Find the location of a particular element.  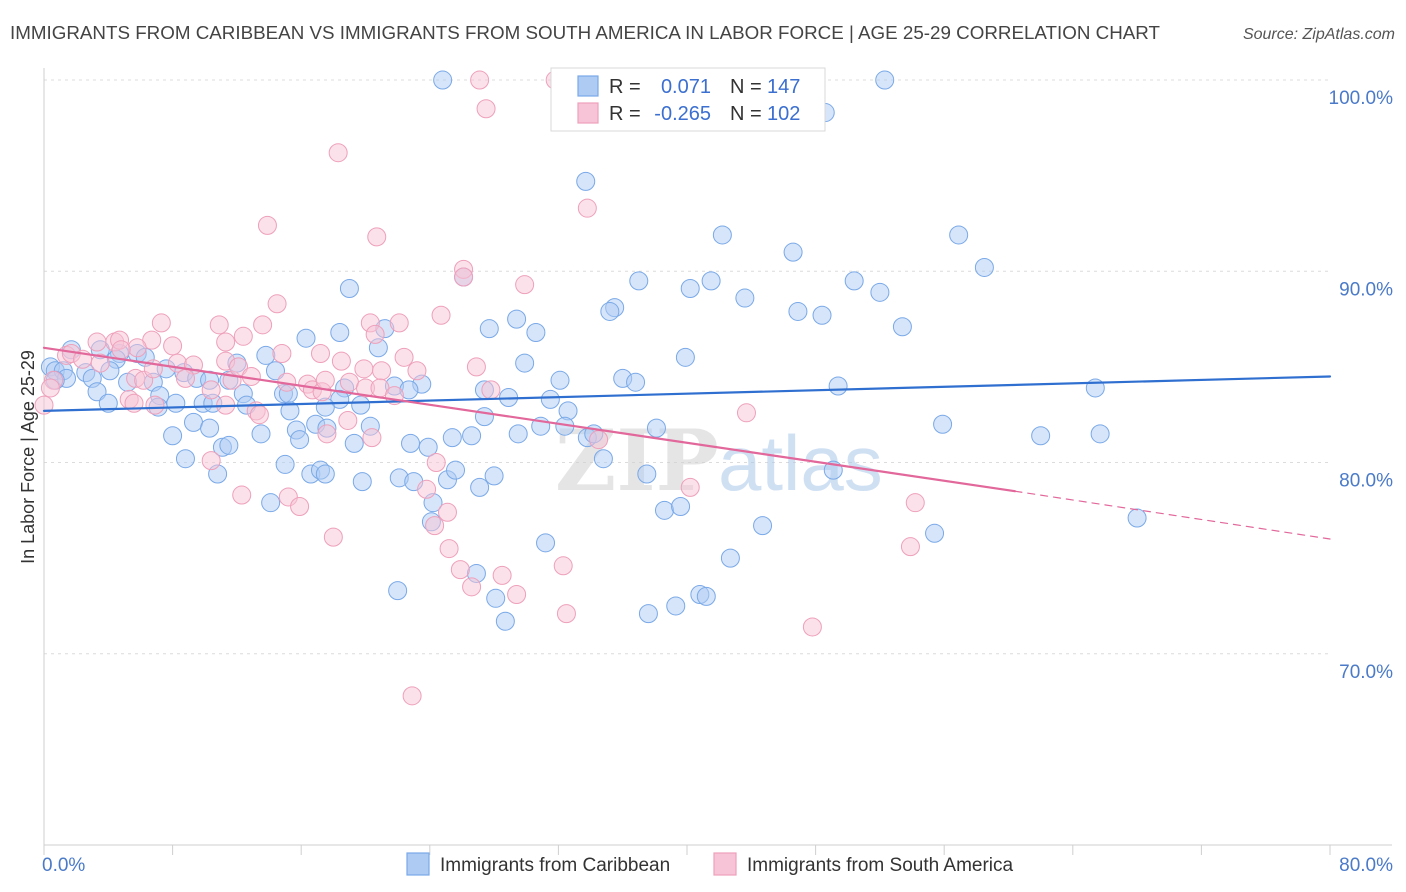

south-america-r-label: R = is located at coordinates (625, 114).